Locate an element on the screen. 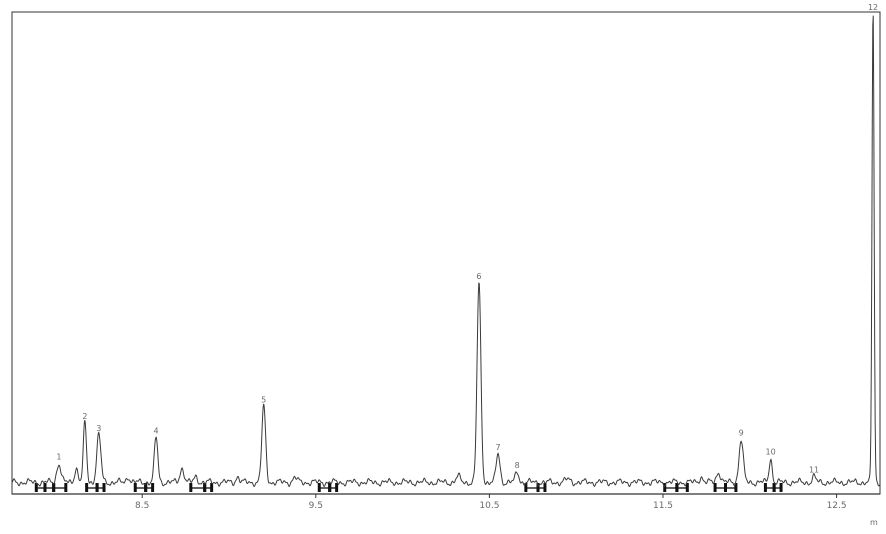 The height and width of the screenshot is (534, 886). x-tick-label: 9.5 is located at coordinates (316, 506).